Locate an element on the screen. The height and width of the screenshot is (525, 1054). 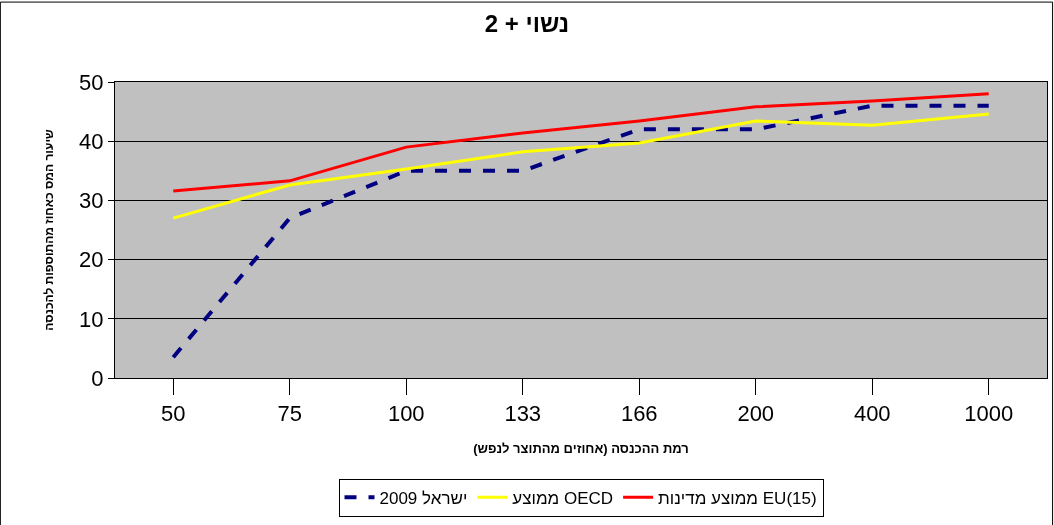
legend-label: ישראל 2009 is located at coordinates (423, 498).